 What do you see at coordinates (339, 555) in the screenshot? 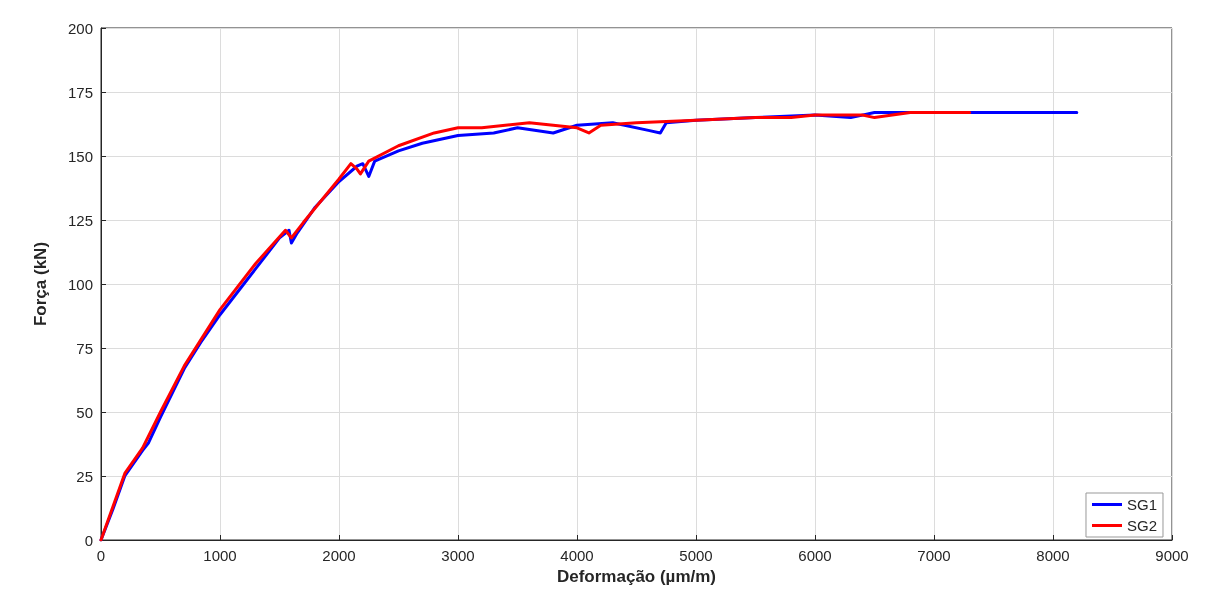
I see `x-tick-label: 2000` at bounding box center [339, 555].